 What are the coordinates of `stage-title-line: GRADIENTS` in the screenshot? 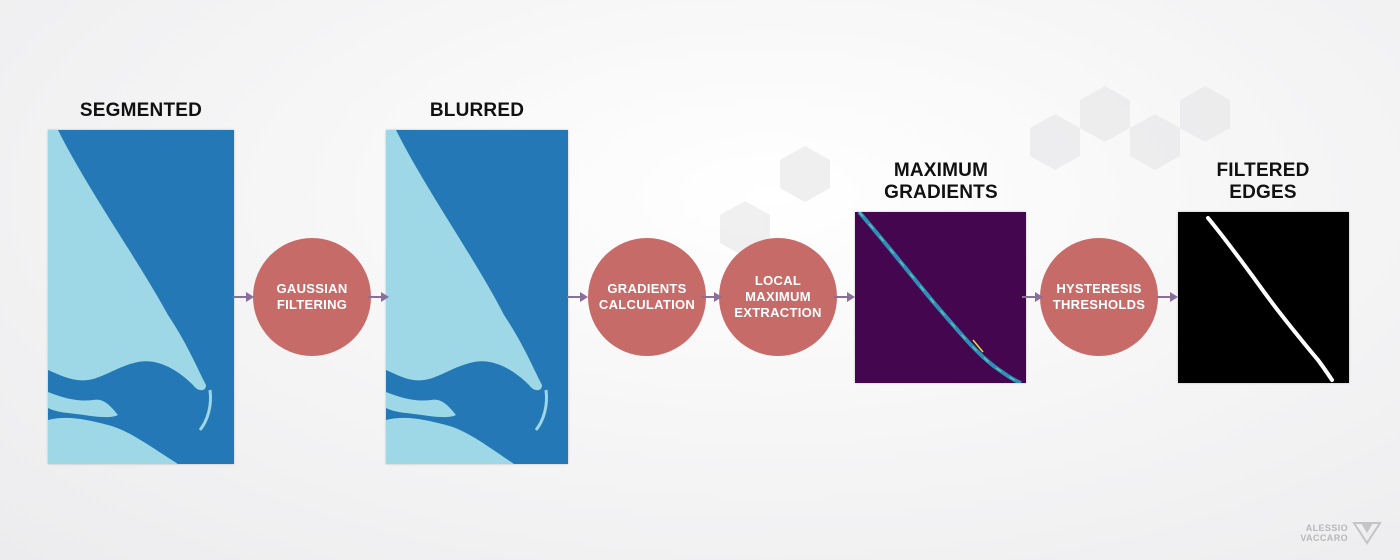 It's located at (941, 192).